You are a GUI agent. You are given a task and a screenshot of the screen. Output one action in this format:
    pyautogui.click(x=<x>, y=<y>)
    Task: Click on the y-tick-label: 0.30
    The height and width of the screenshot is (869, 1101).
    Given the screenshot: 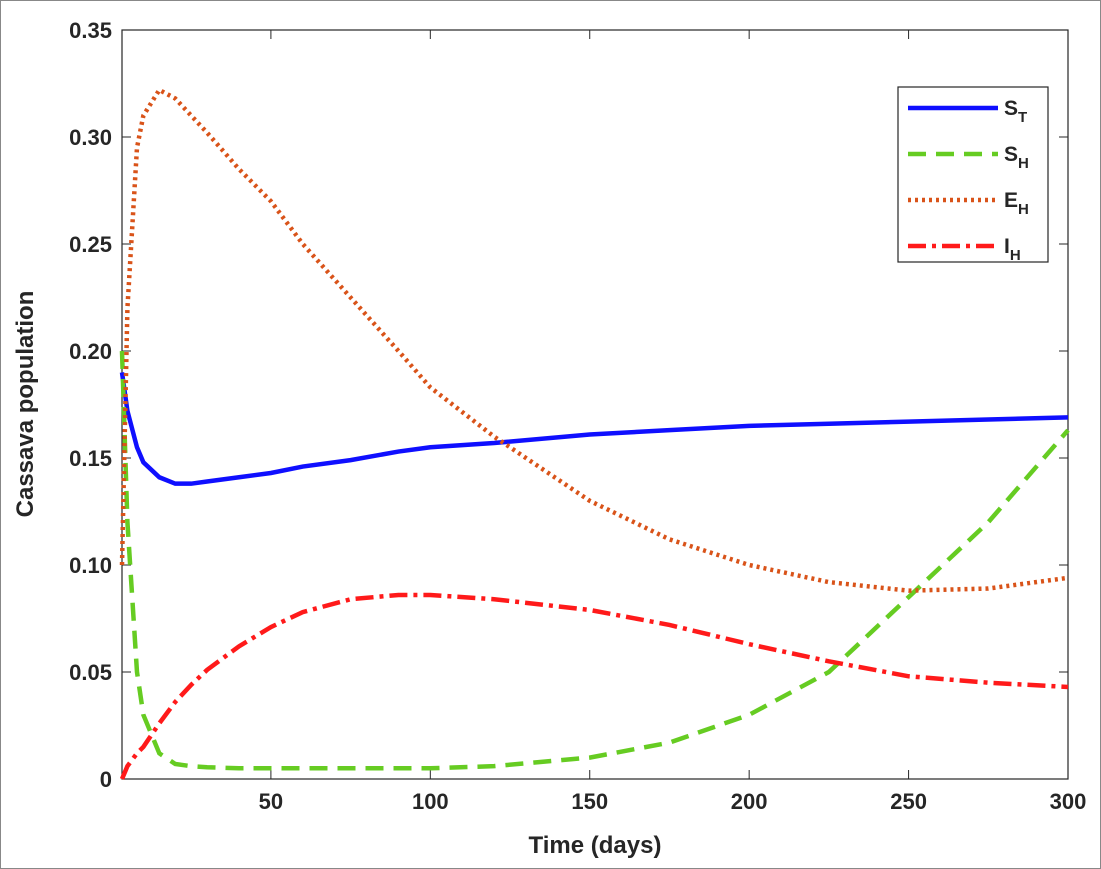 What is the action you would take?
    pyautogui.click(x=90, y=137)
    